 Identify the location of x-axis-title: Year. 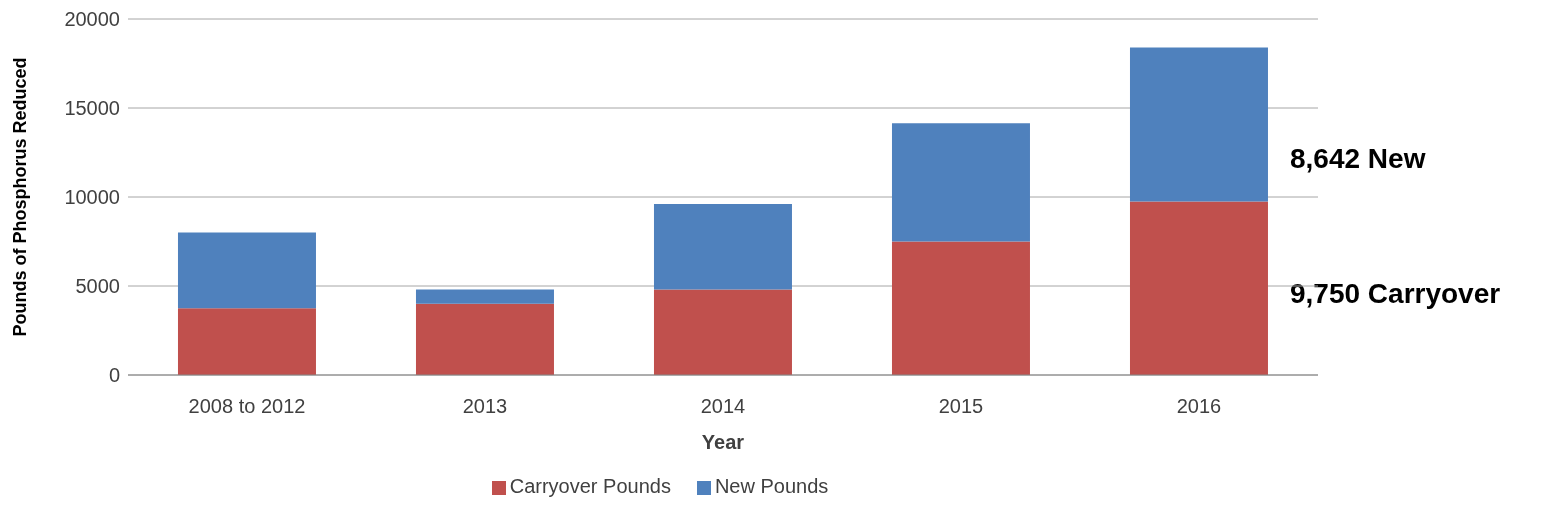
(723, 442).